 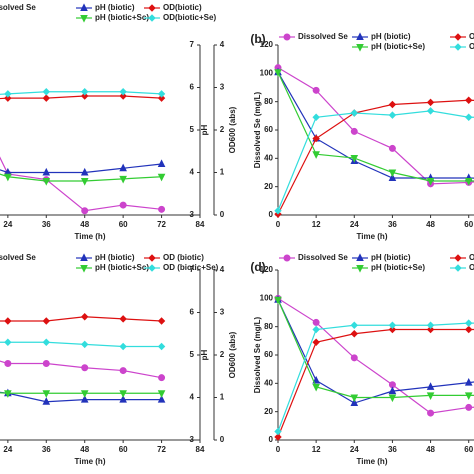 What do you see at coordinates (90, 236) in the screenshot?
I see `x-axis-title: Time (h)` at bounding box center [90, 236].